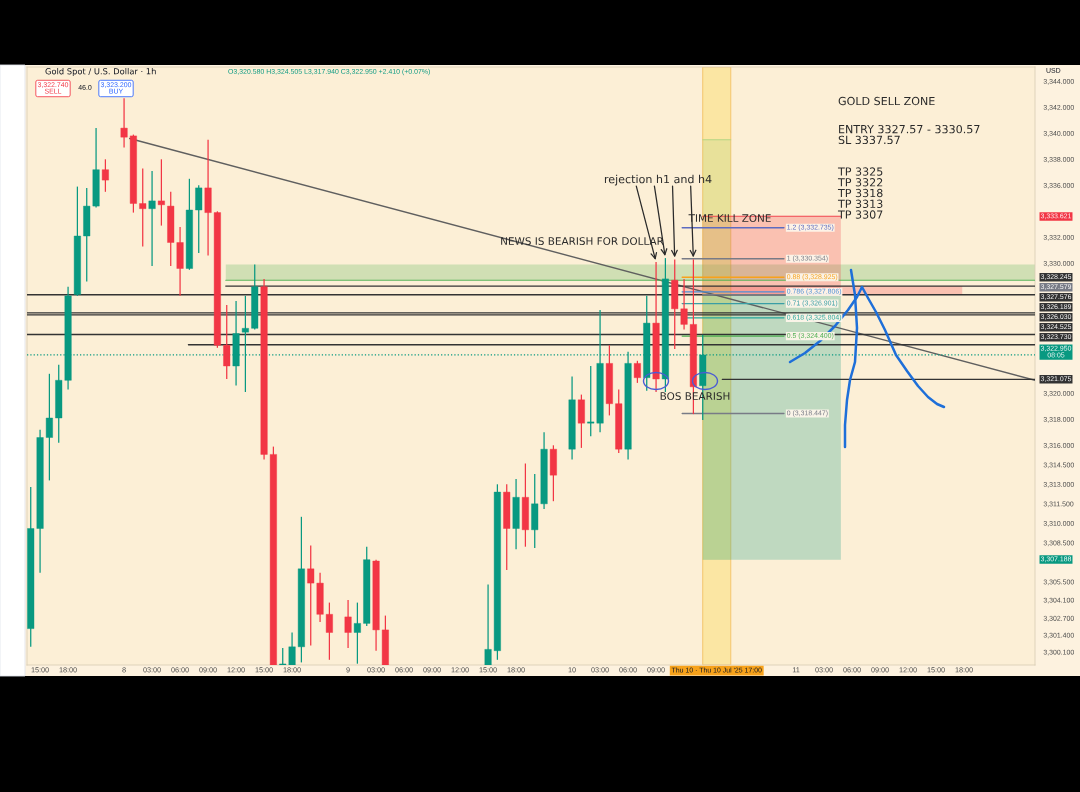 The height and width of the screenshot is (792, 1080). What do you see at coordinates (886, 101) in the screenshot?
I see `annotation: GOLD SELL ZONE` at bounding box center [886, 101].